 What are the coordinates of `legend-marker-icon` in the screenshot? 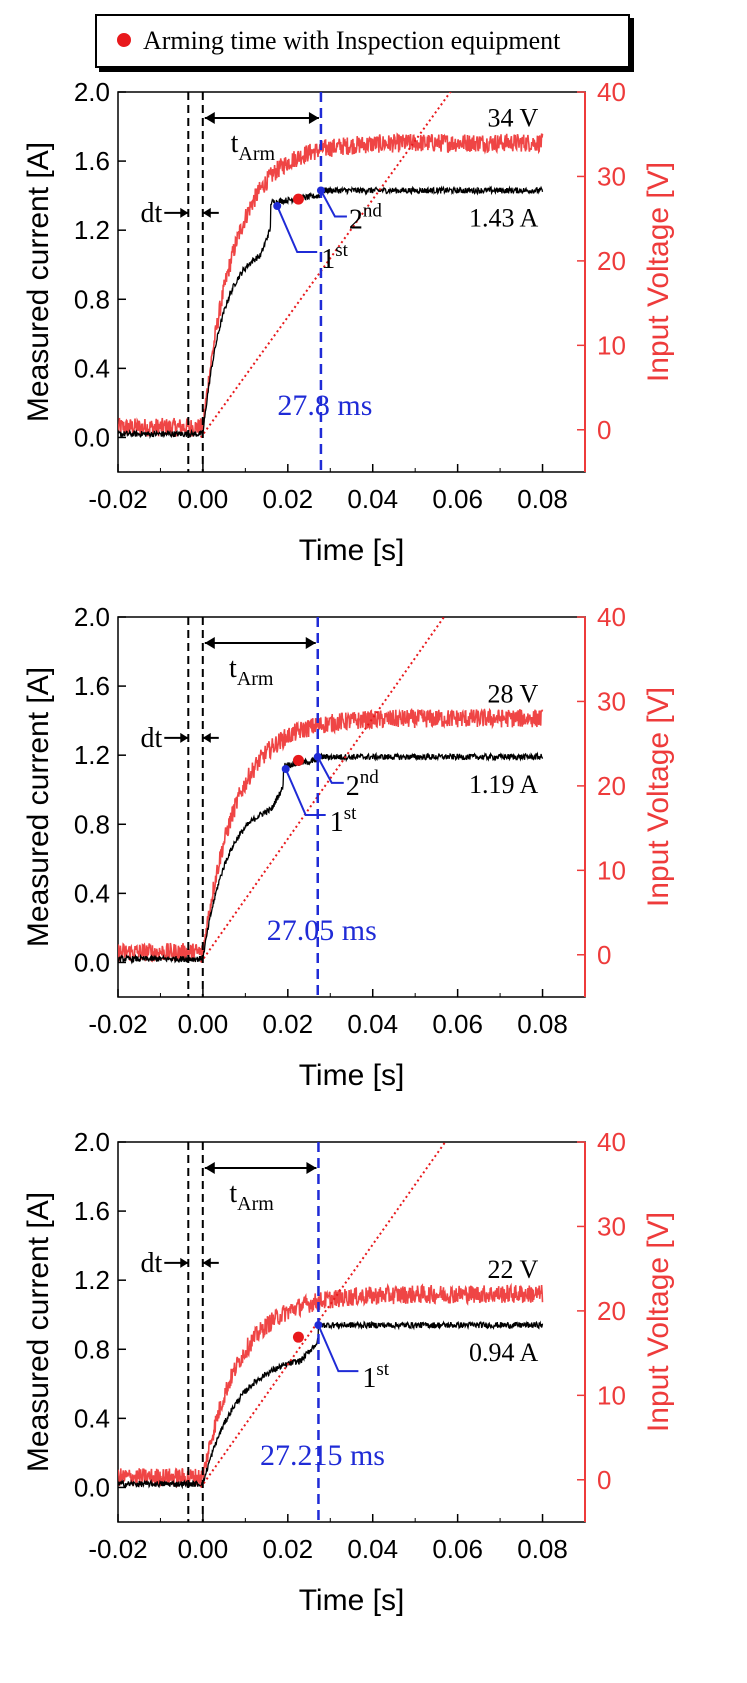 It's located at (124, 40).